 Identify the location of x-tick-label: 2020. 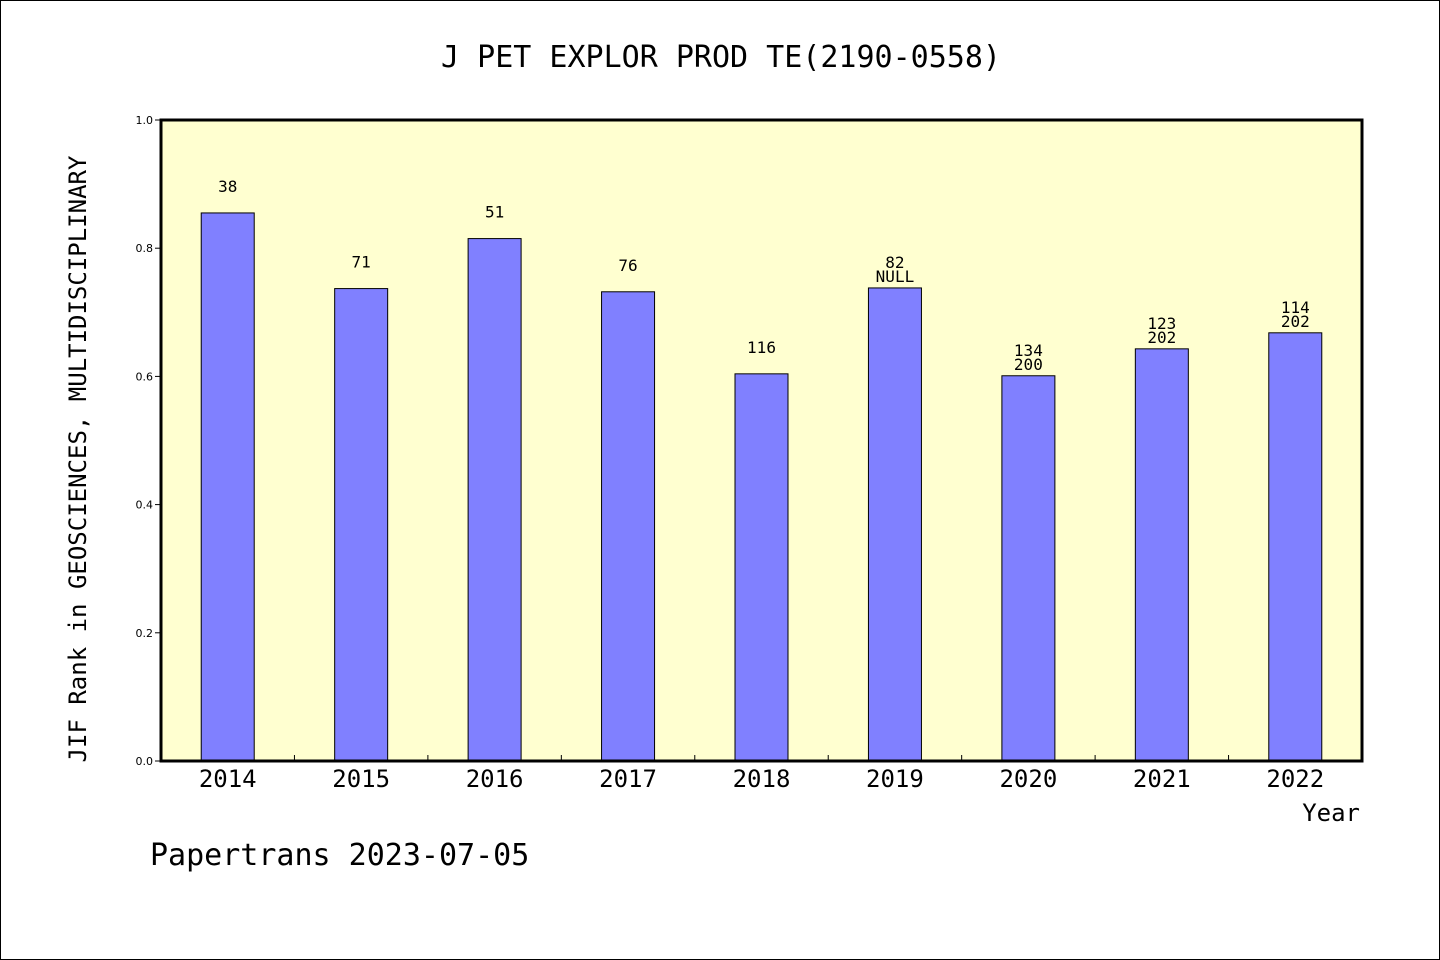
(1028, 779).